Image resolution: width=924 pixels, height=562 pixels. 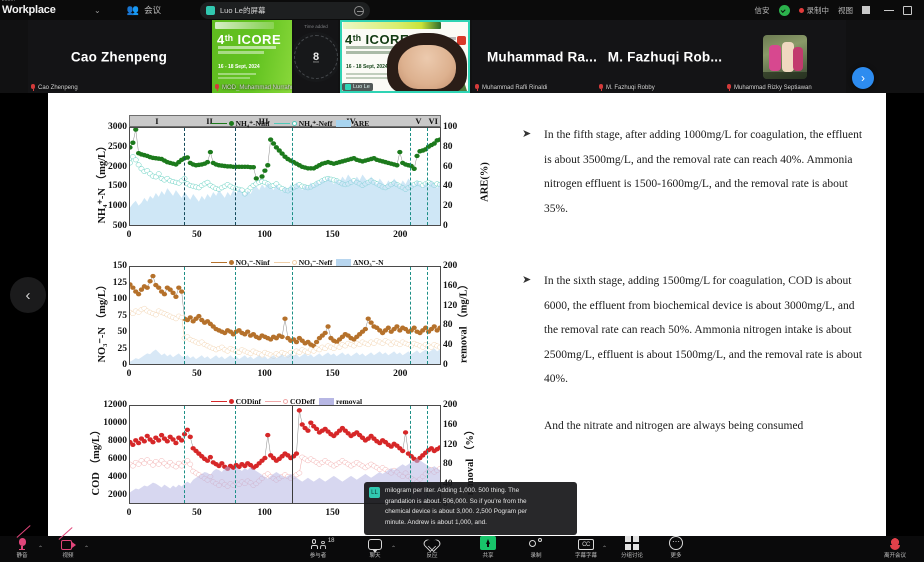 I want to click on timer-unit: min, so click(x=316, y=61).